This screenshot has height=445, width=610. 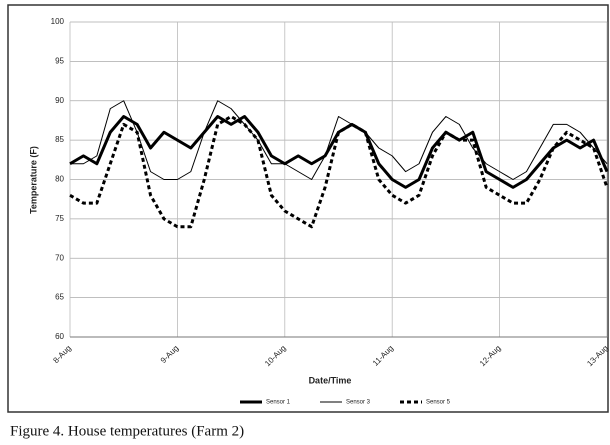 I want to click on y-tick-label: 85, so click(x=59, y=139).